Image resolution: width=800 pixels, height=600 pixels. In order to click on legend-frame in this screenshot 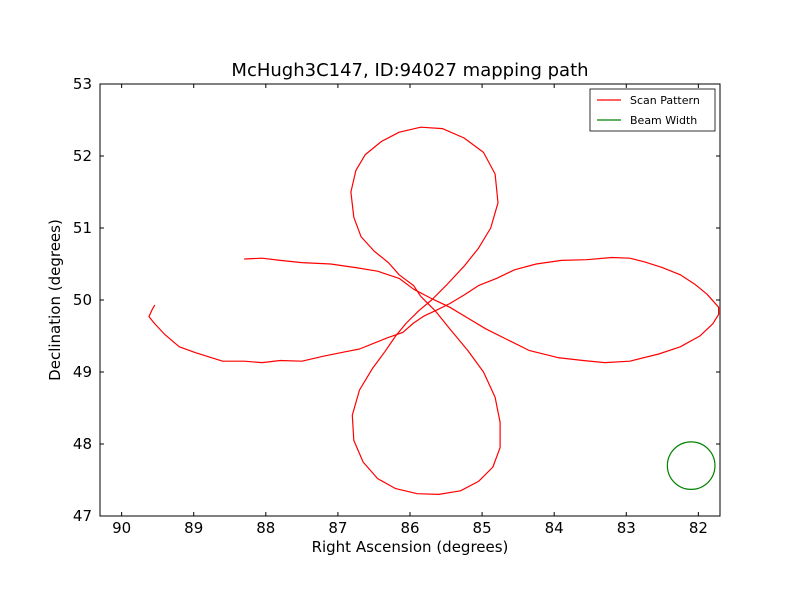, I will do `click(652, 110)`.